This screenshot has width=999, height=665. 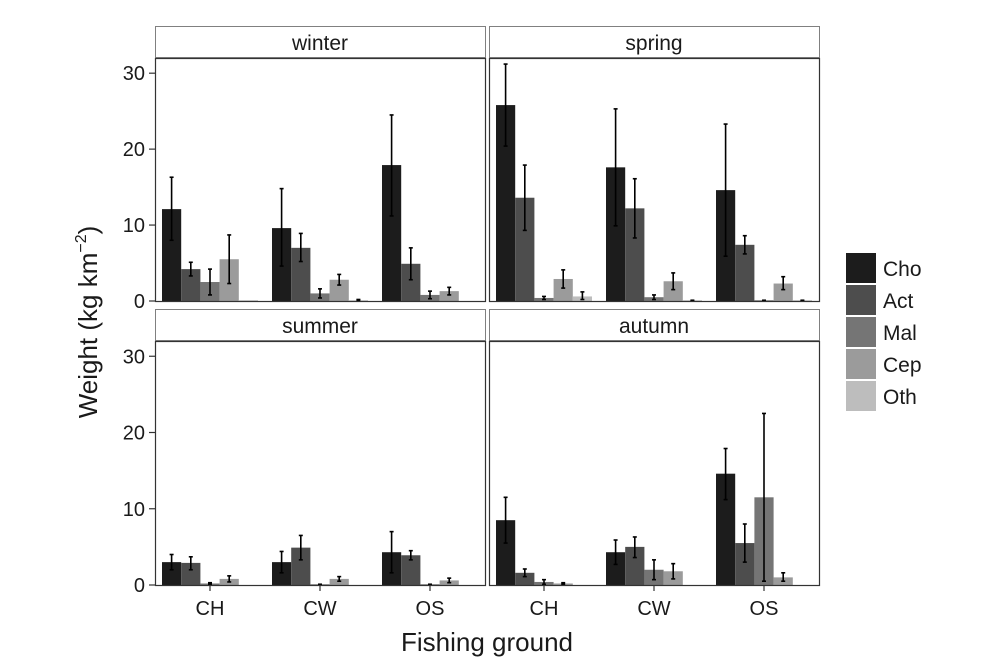 I want to click on errorbar-spring-CH-Act, so click(x=524, y=198).